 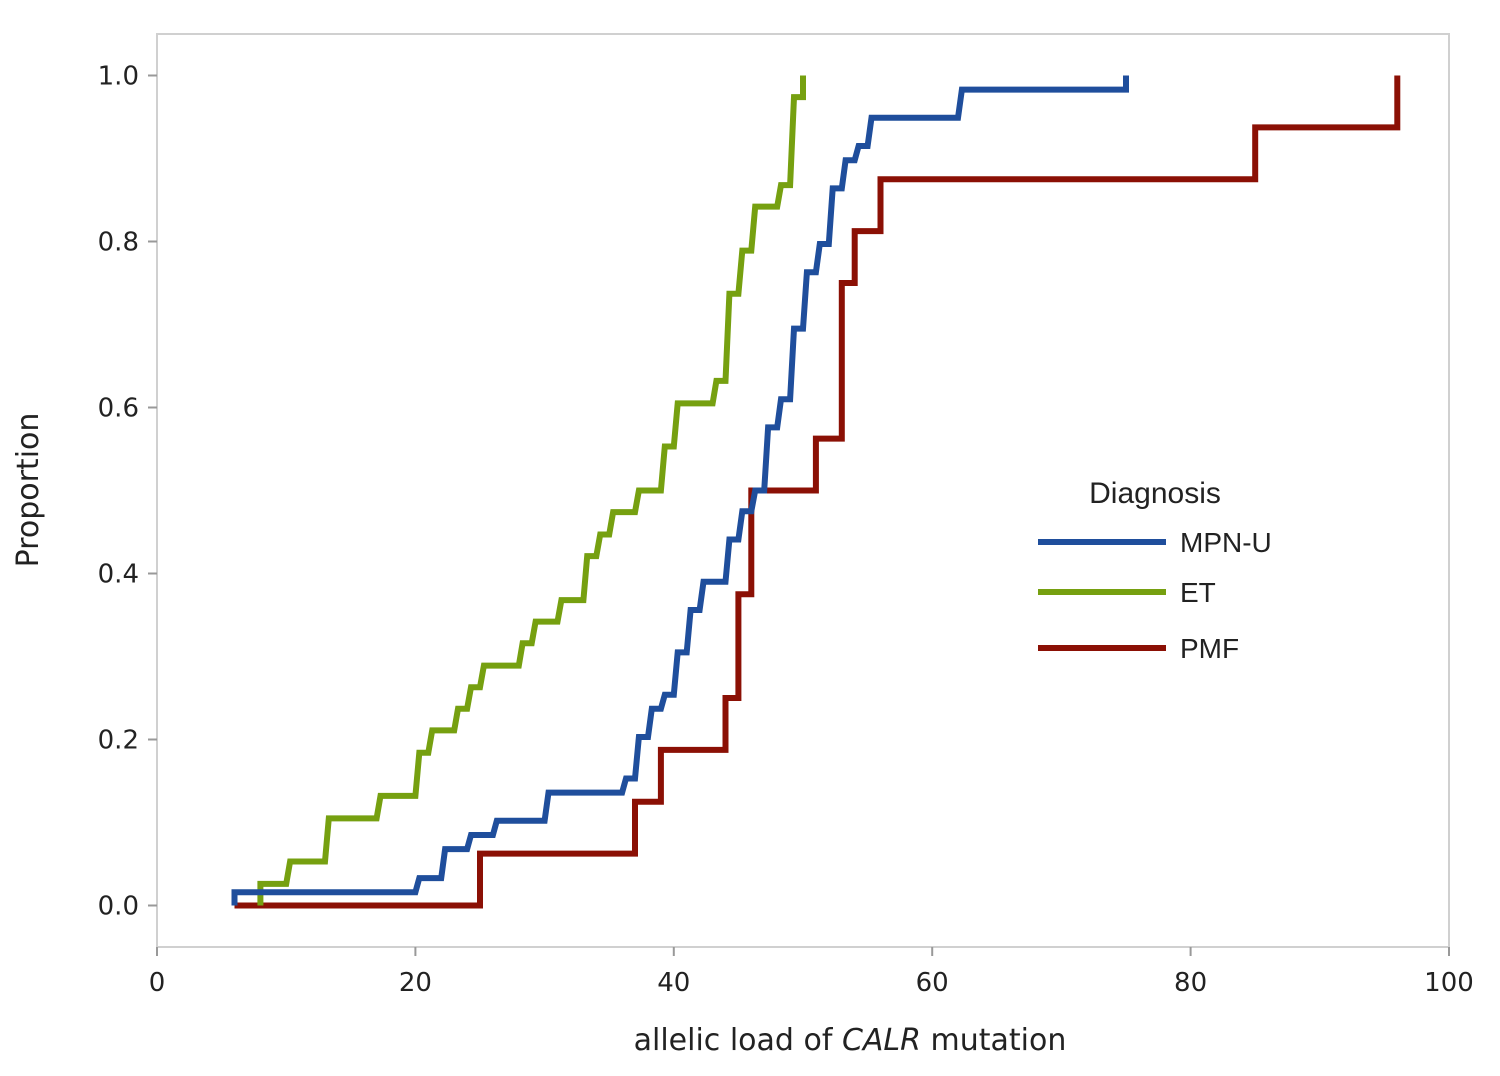 I want to click on y-tick-label: 0.8, so click(x=118, y=243).